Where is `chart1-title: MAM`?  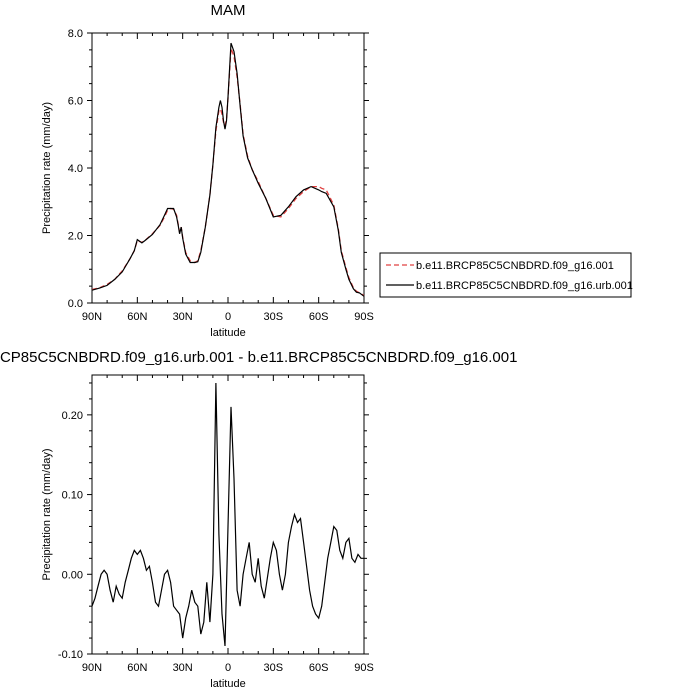 chart1-title: MAM is located at coordinates (228, 10).